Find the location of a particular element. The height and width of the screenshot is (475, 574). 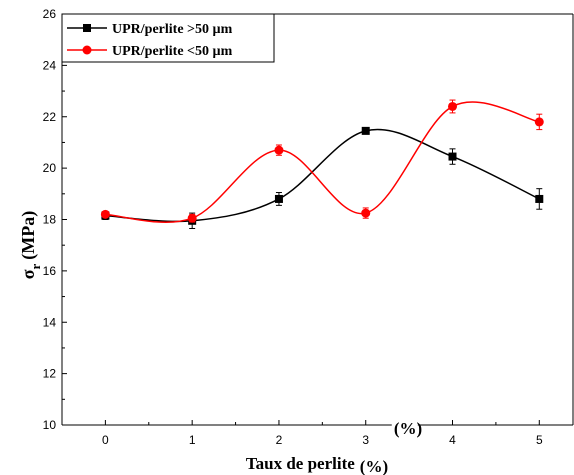

y-axis-ticks: 10 12 14 16 18 20 22 24 26 is located at coordinates (55, 219).